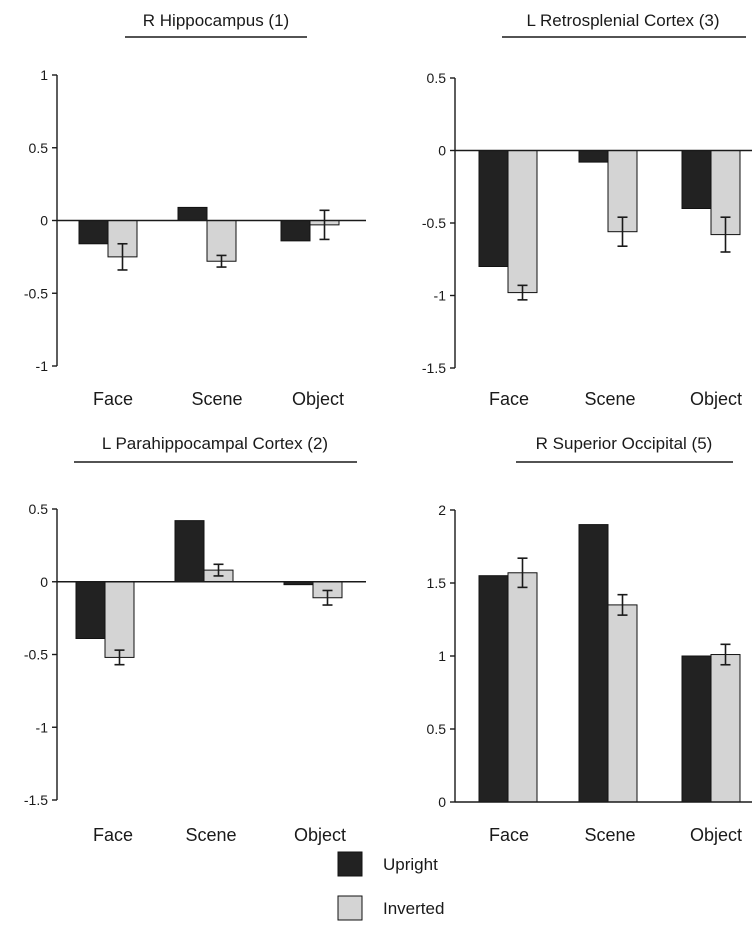  Describe the element at coordinates (350, 908) in the screenshot. I see `legend-swatch-inverted` at that location.